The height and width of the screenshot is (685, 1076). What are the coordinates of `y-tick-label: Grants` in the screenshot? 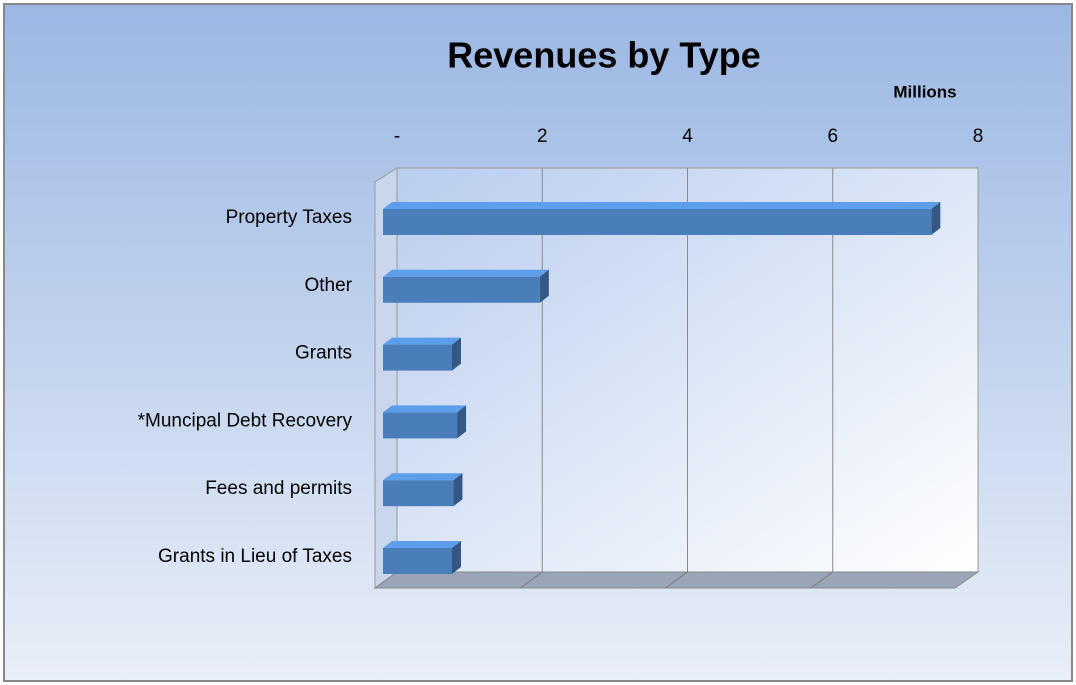 It's located at (323, 353).